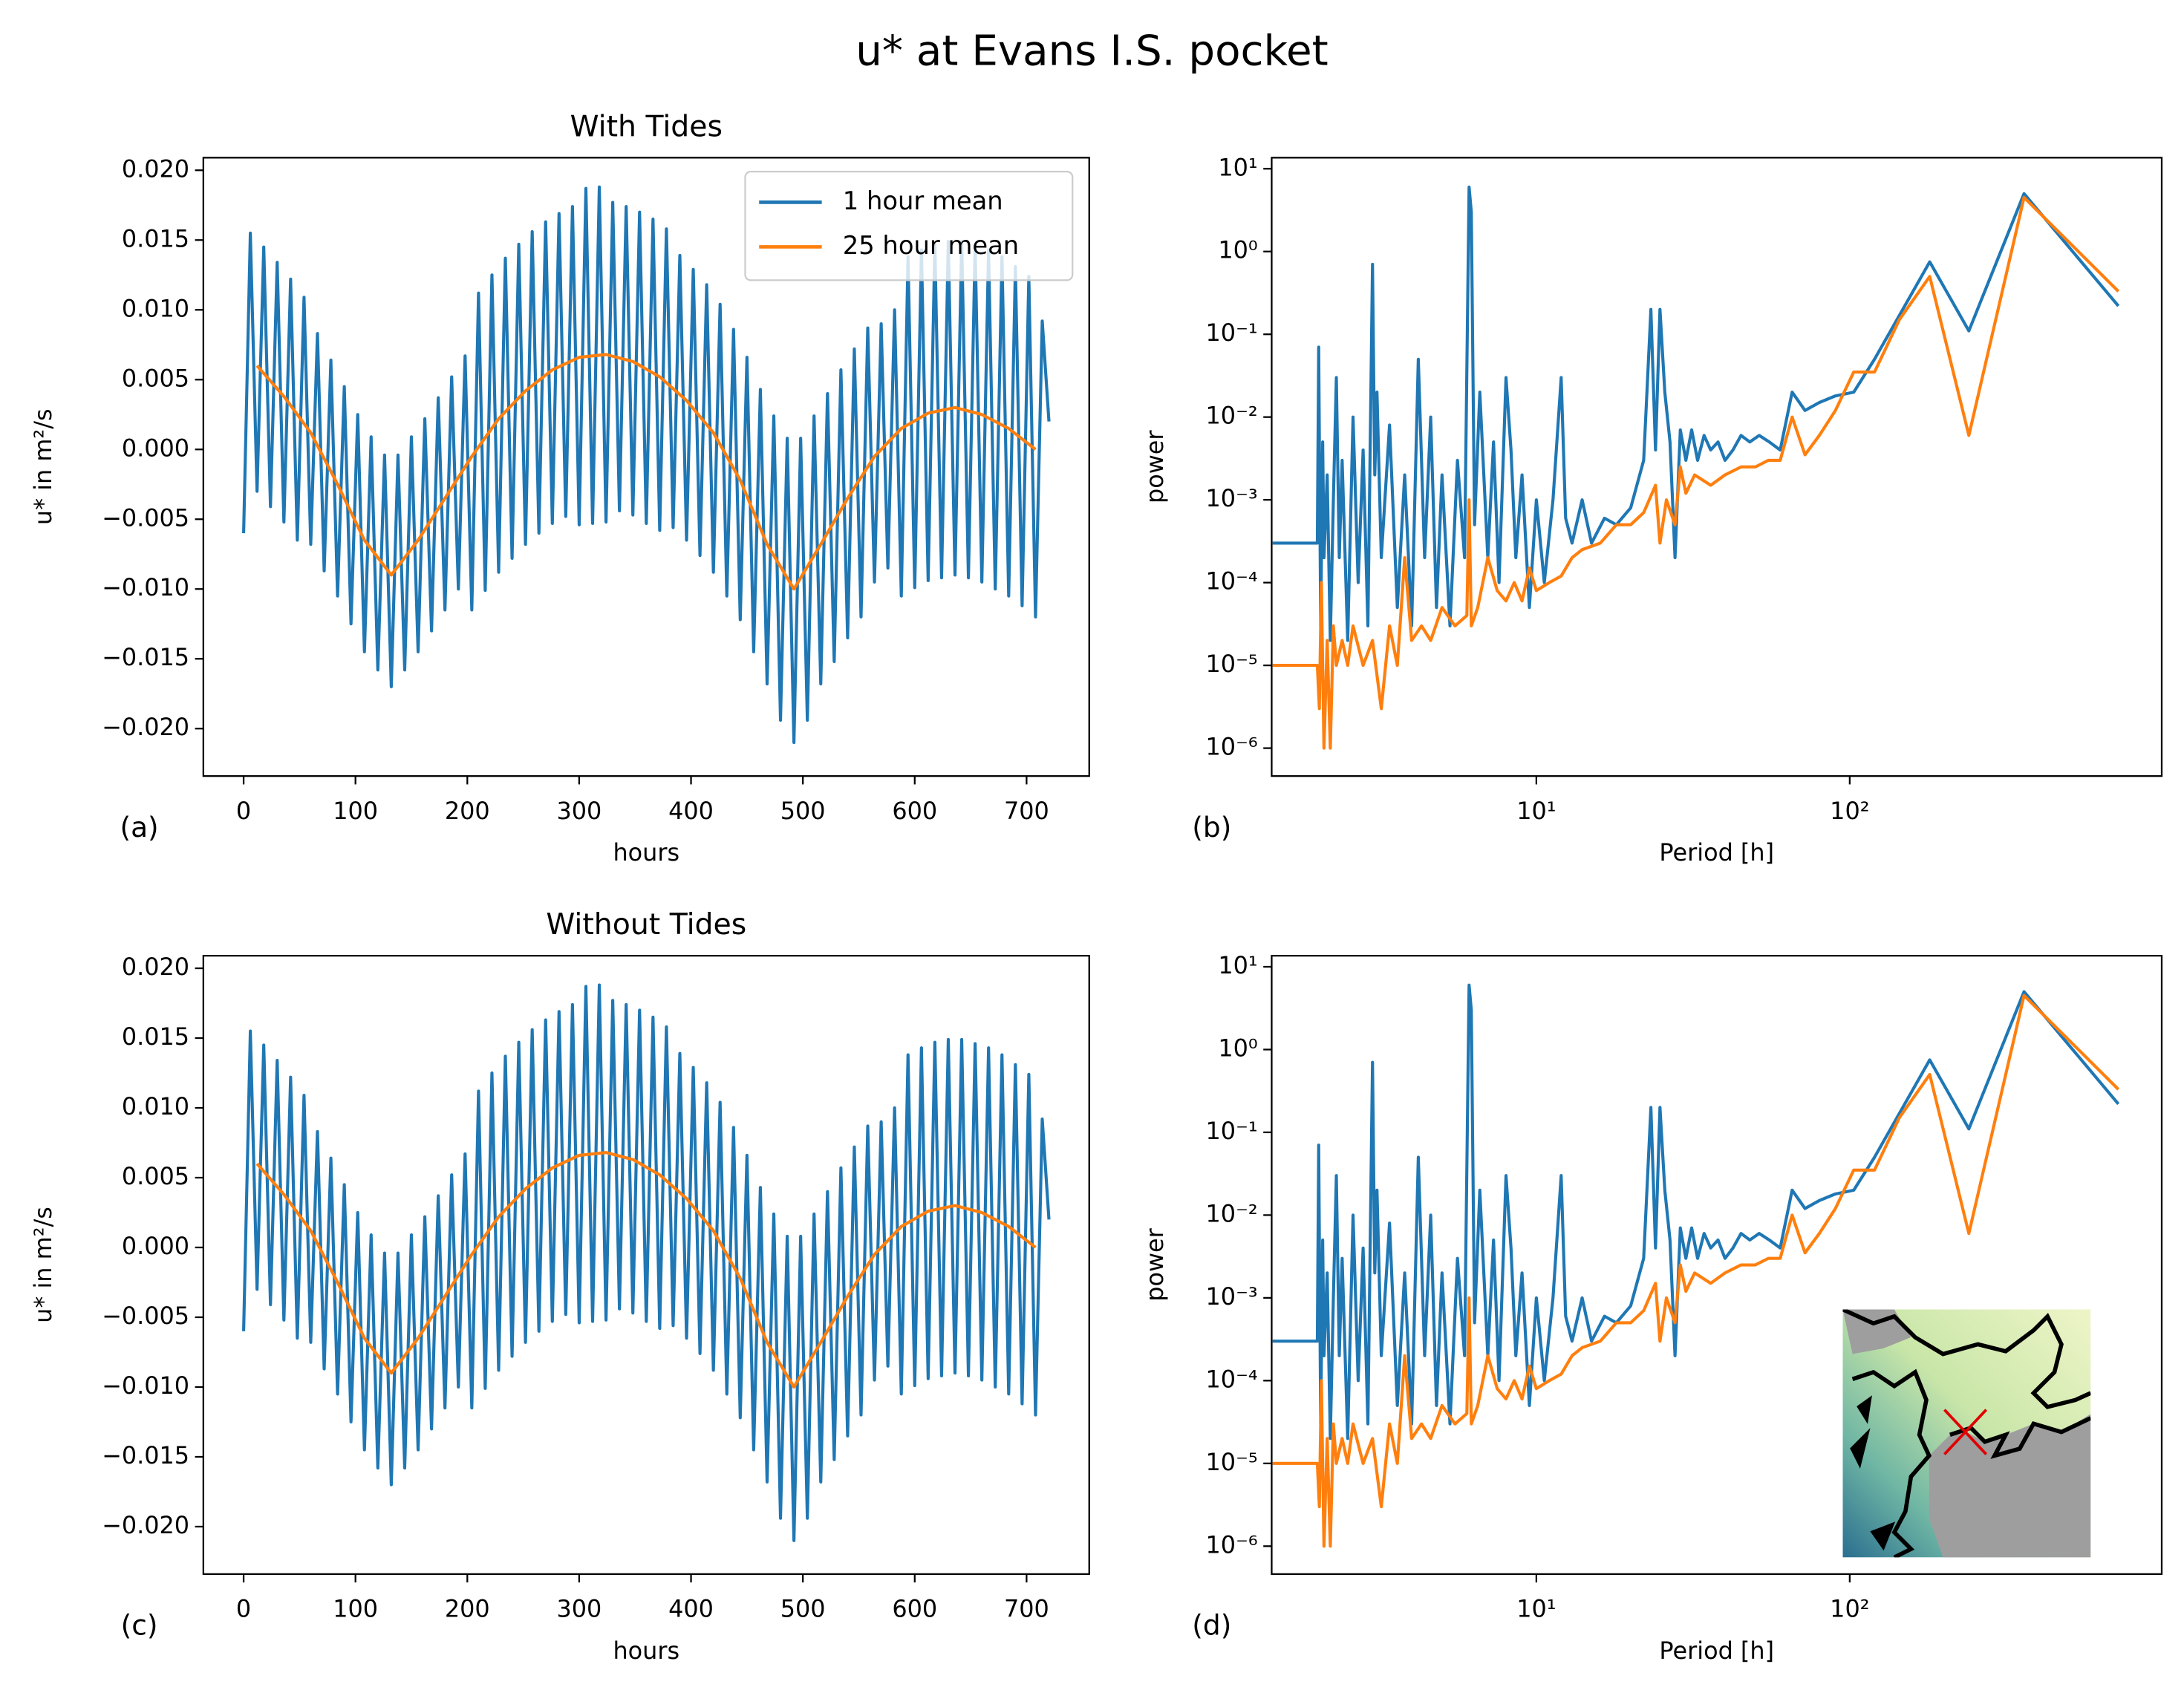 Image resolution: width=2184 pixels, height=1690 pixels. What do you see at coordinates (923, 200) in the screenshot?
I see `legend-label: 1 hour mean` at bounding box center [923, 200].